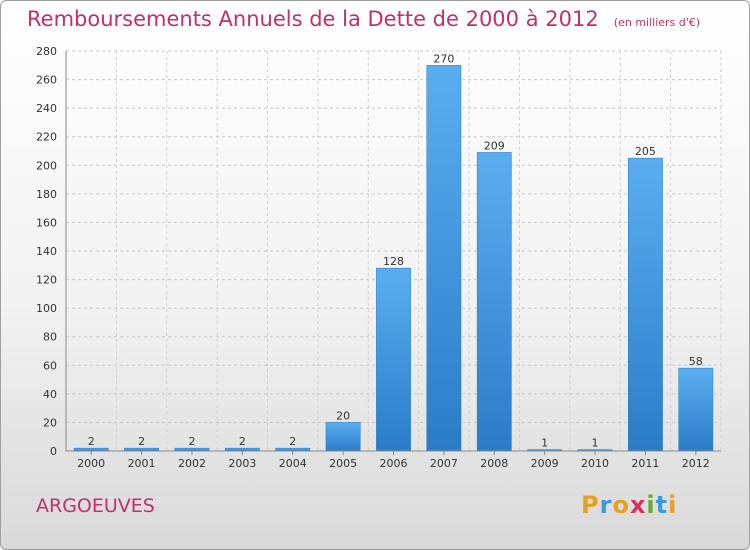 This screenshot has width=750, height=550. Describe the element at coordinates (242, 441) in the screenshot. I see `value-label-2003: 2` at that location.